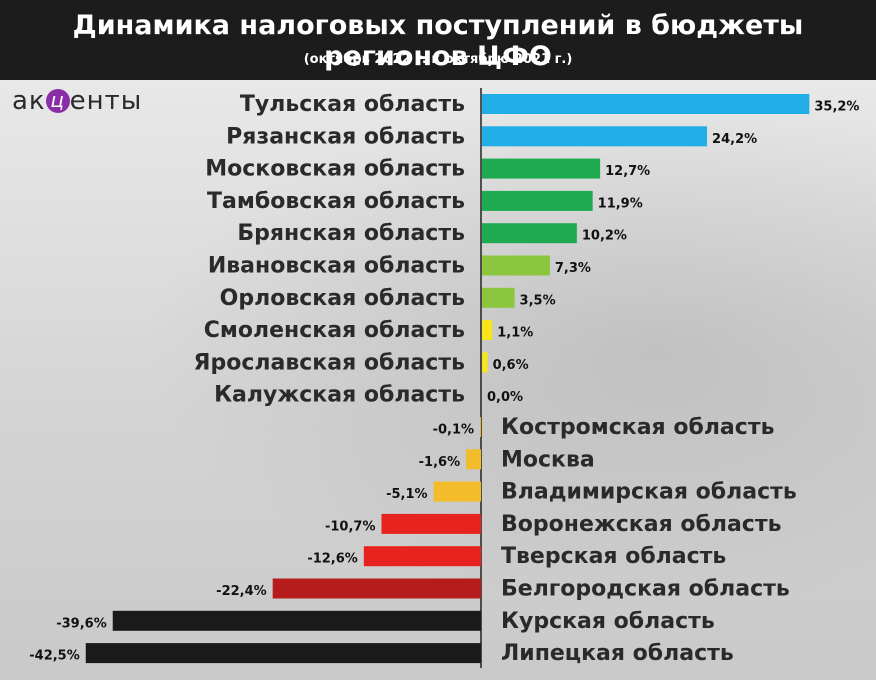 This screenshot has height=680, width=876. What do you see at coordinates (54, 656) in the screenshot?
I see `data-label: -42,5%` at bounding box center [54, 656].